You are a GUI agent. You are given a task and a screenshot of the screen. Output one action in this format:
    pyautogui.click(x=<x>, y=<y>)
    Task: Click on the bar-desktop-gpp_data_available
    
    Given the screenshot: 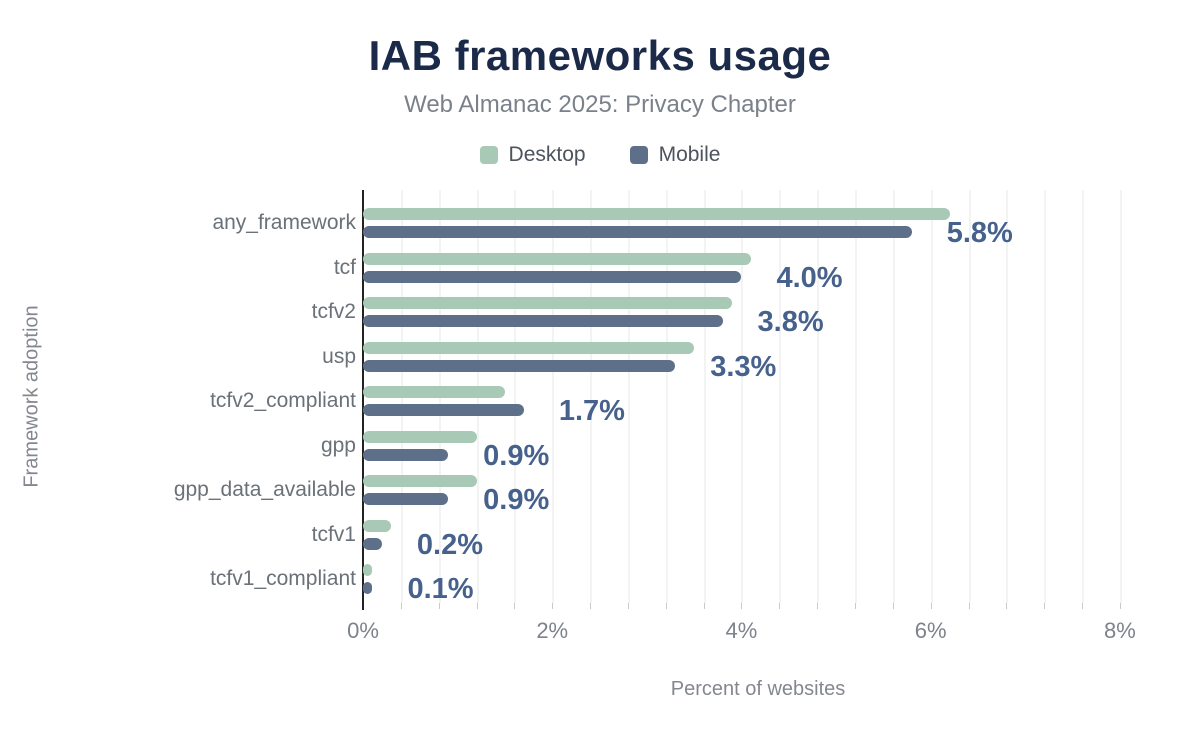 What is the action you would take?
    pyautogui.click(x=420, y=481)
    